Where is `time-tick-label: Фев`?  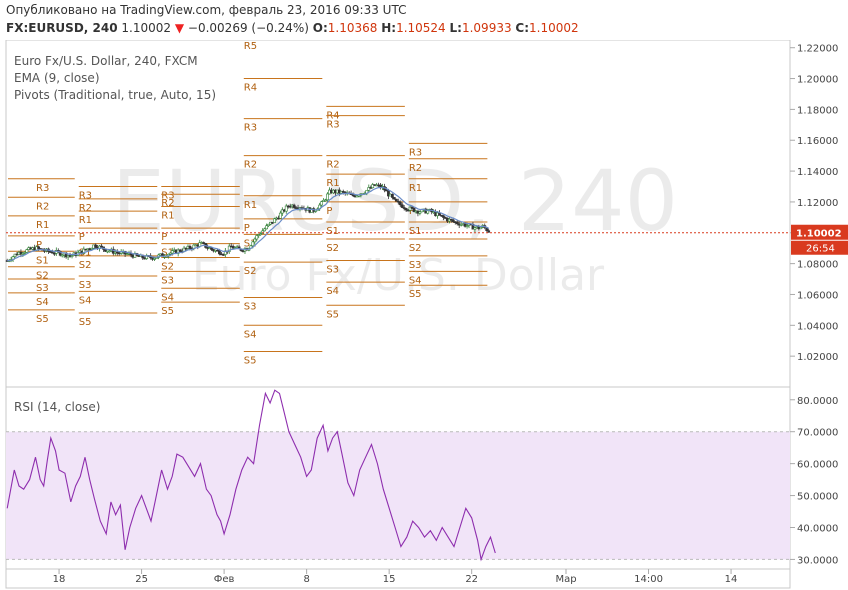
time-tick-label: Фев is located at coordinates (224, 579).